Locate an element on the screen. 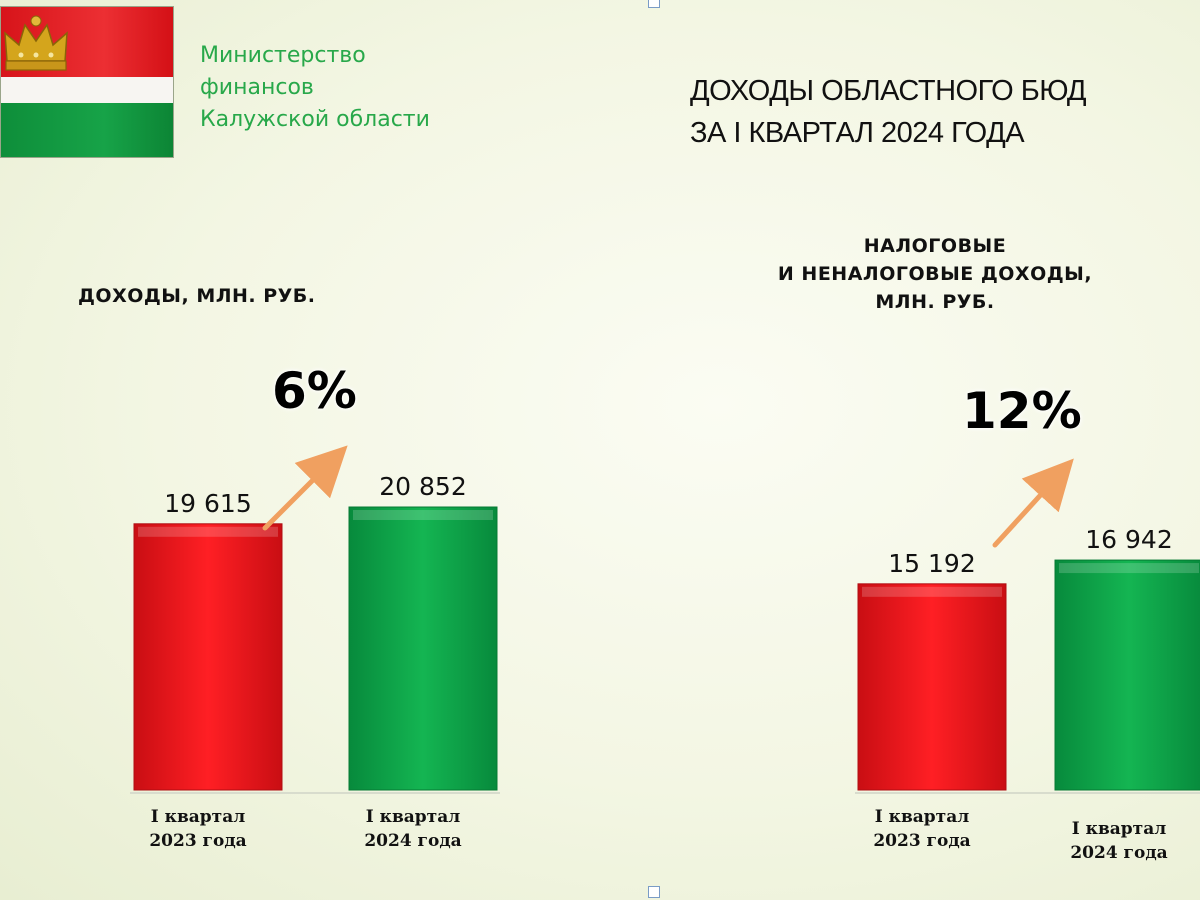 Image resolution: width=1200 pixels, height=900 pixels. chart-1-growth-arrow-icon is located at coordinates (305, 488).